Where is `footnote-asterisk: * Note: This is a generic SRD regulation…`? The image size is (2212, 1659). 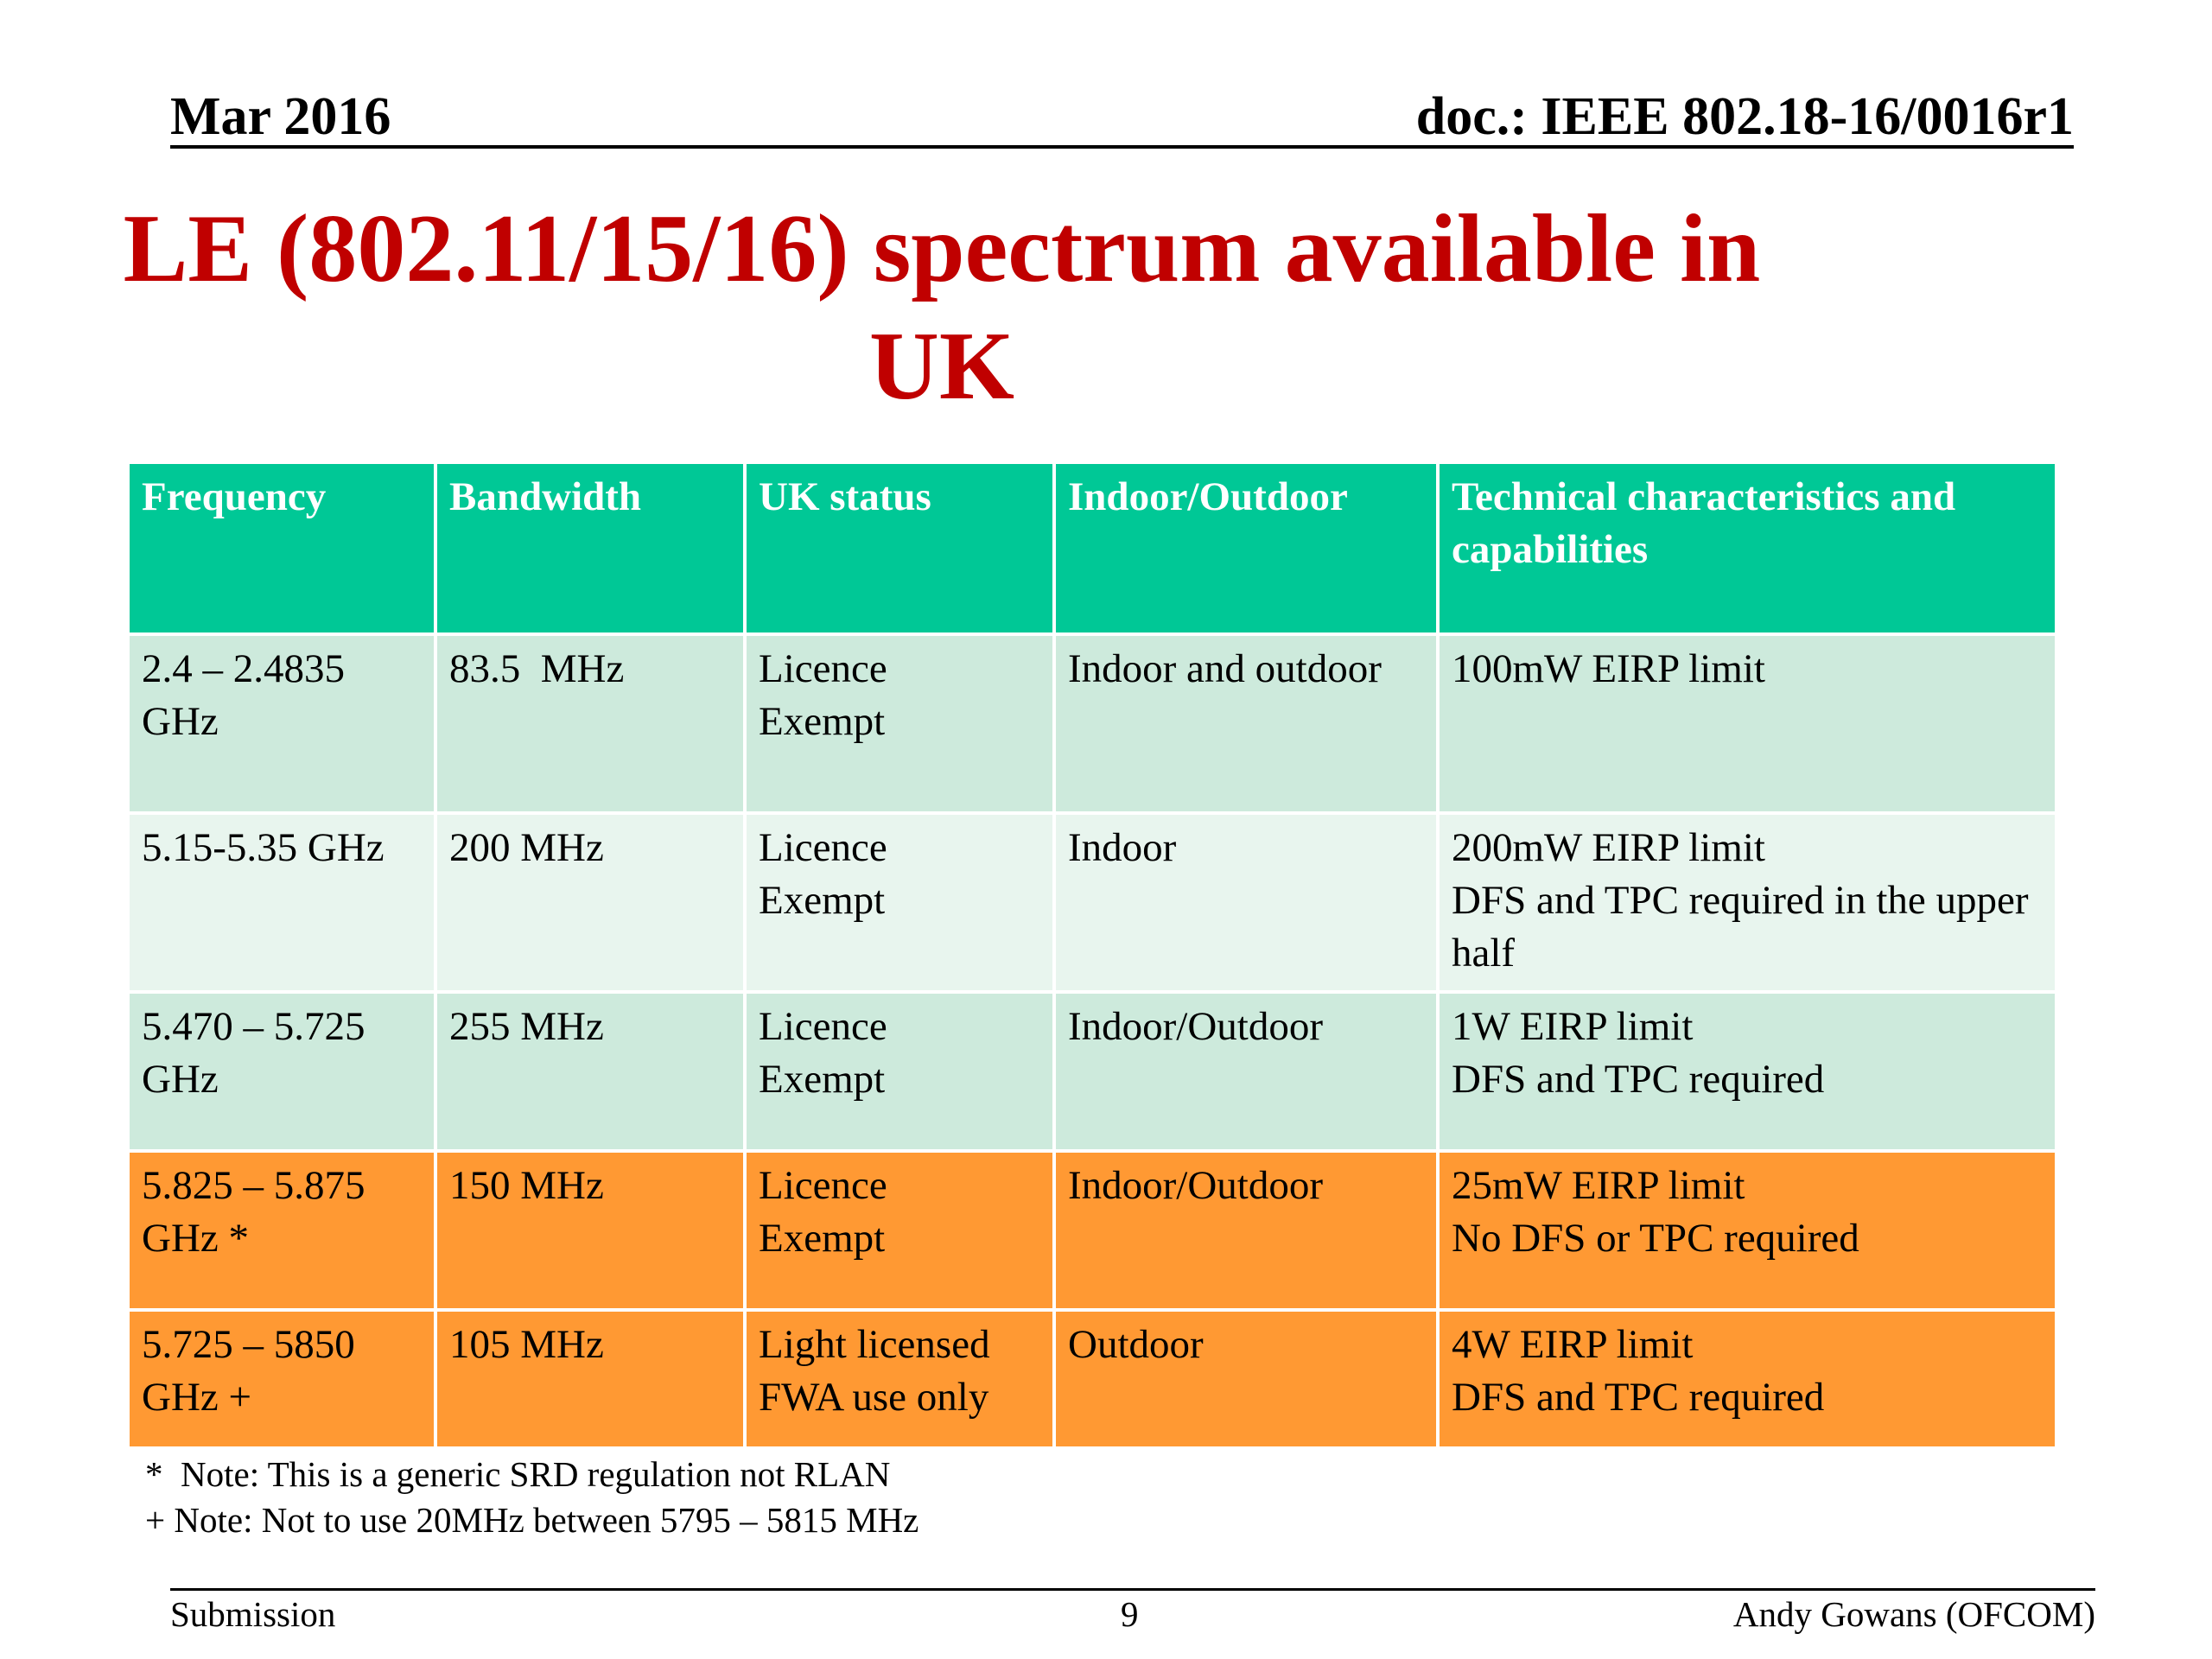 footnote-asterisk: * Note: This is a generic SRD regulation… is located at coordinates (518, 1474).